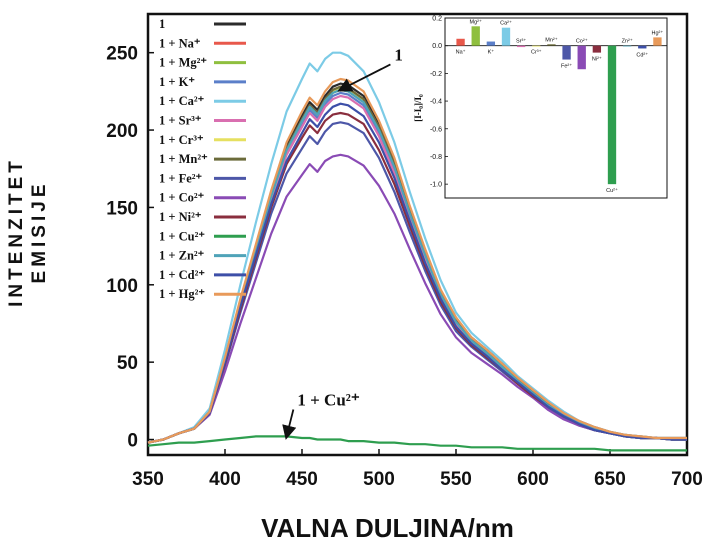  Describe the element at coordinates (182, 101) in the screenshot. I see `legend-label: 1 + Ca²⁺` at that location.